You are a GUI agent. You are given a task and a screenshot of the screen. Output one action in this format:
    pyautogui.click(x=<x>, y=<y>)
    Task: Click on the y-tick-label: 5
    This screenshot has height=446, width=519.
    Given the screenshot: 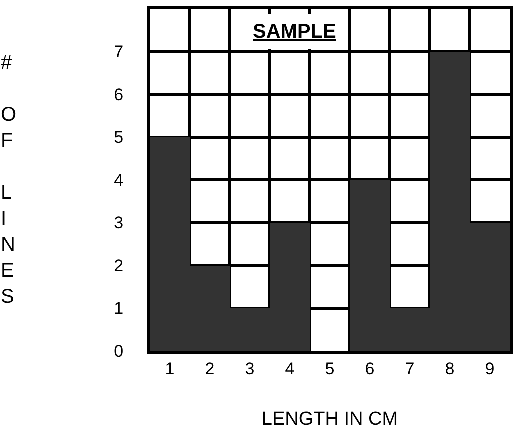 What is the action you would take?
    pyautogui.click(x=119, y=138)
    